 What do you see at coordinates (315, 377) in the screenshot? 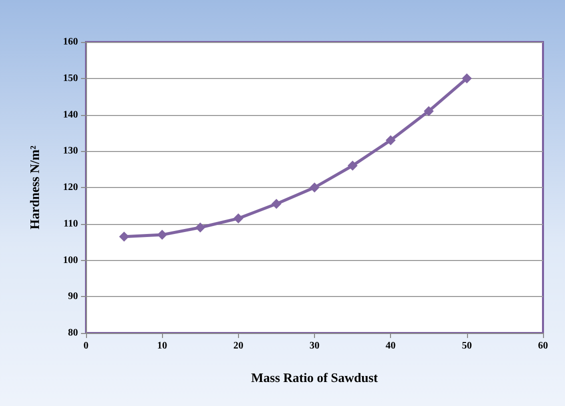
I see `x-axis-title: Mass Ratio of Sawdust` at bounding box center [315, 377].